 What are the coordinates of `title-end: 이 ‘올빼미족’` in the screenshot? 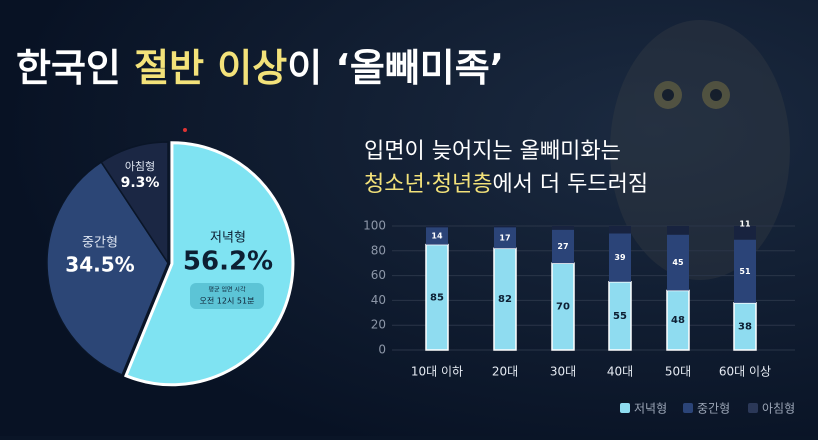 It's located at (395, 68).